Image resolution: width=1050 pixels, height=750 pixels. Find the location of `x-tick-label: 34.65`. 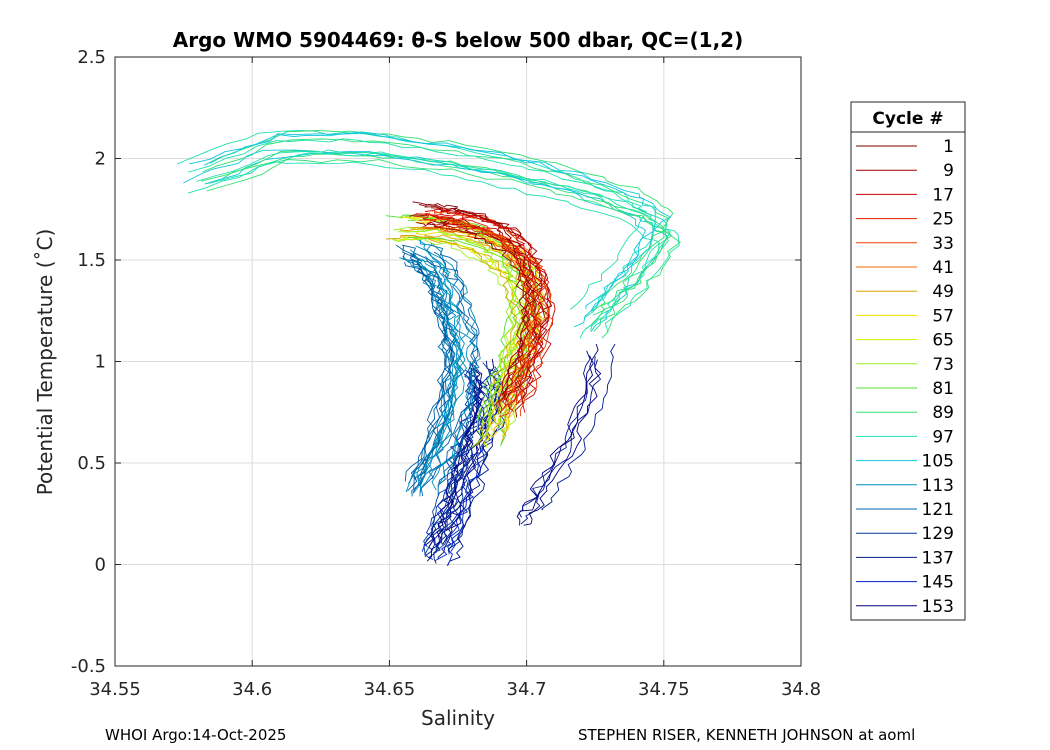

x-tick-label: 34.65 is located at coordinates (390, 689).